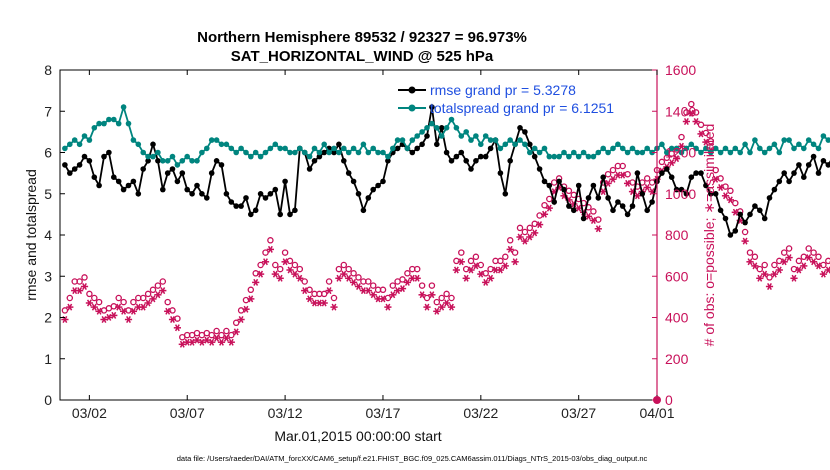  I want to click on x-tick-label: 03/02, so click(89, 413).